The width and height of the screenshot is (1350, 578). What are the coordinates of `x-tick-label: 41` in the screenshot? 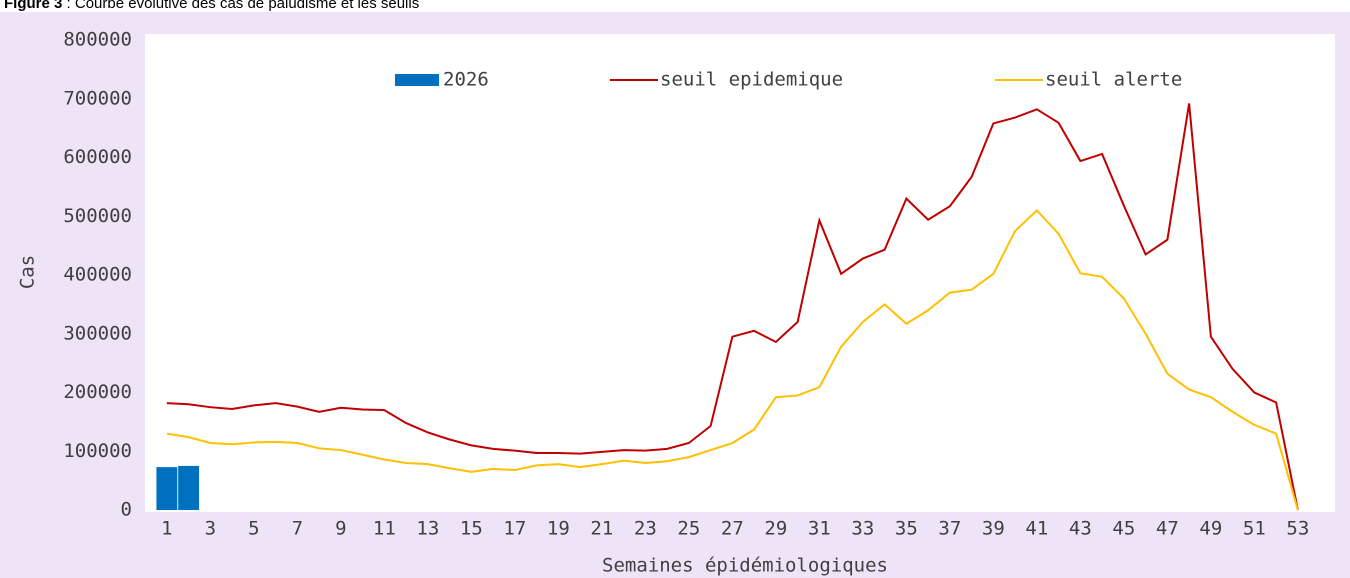 It's located at (1036, 529).